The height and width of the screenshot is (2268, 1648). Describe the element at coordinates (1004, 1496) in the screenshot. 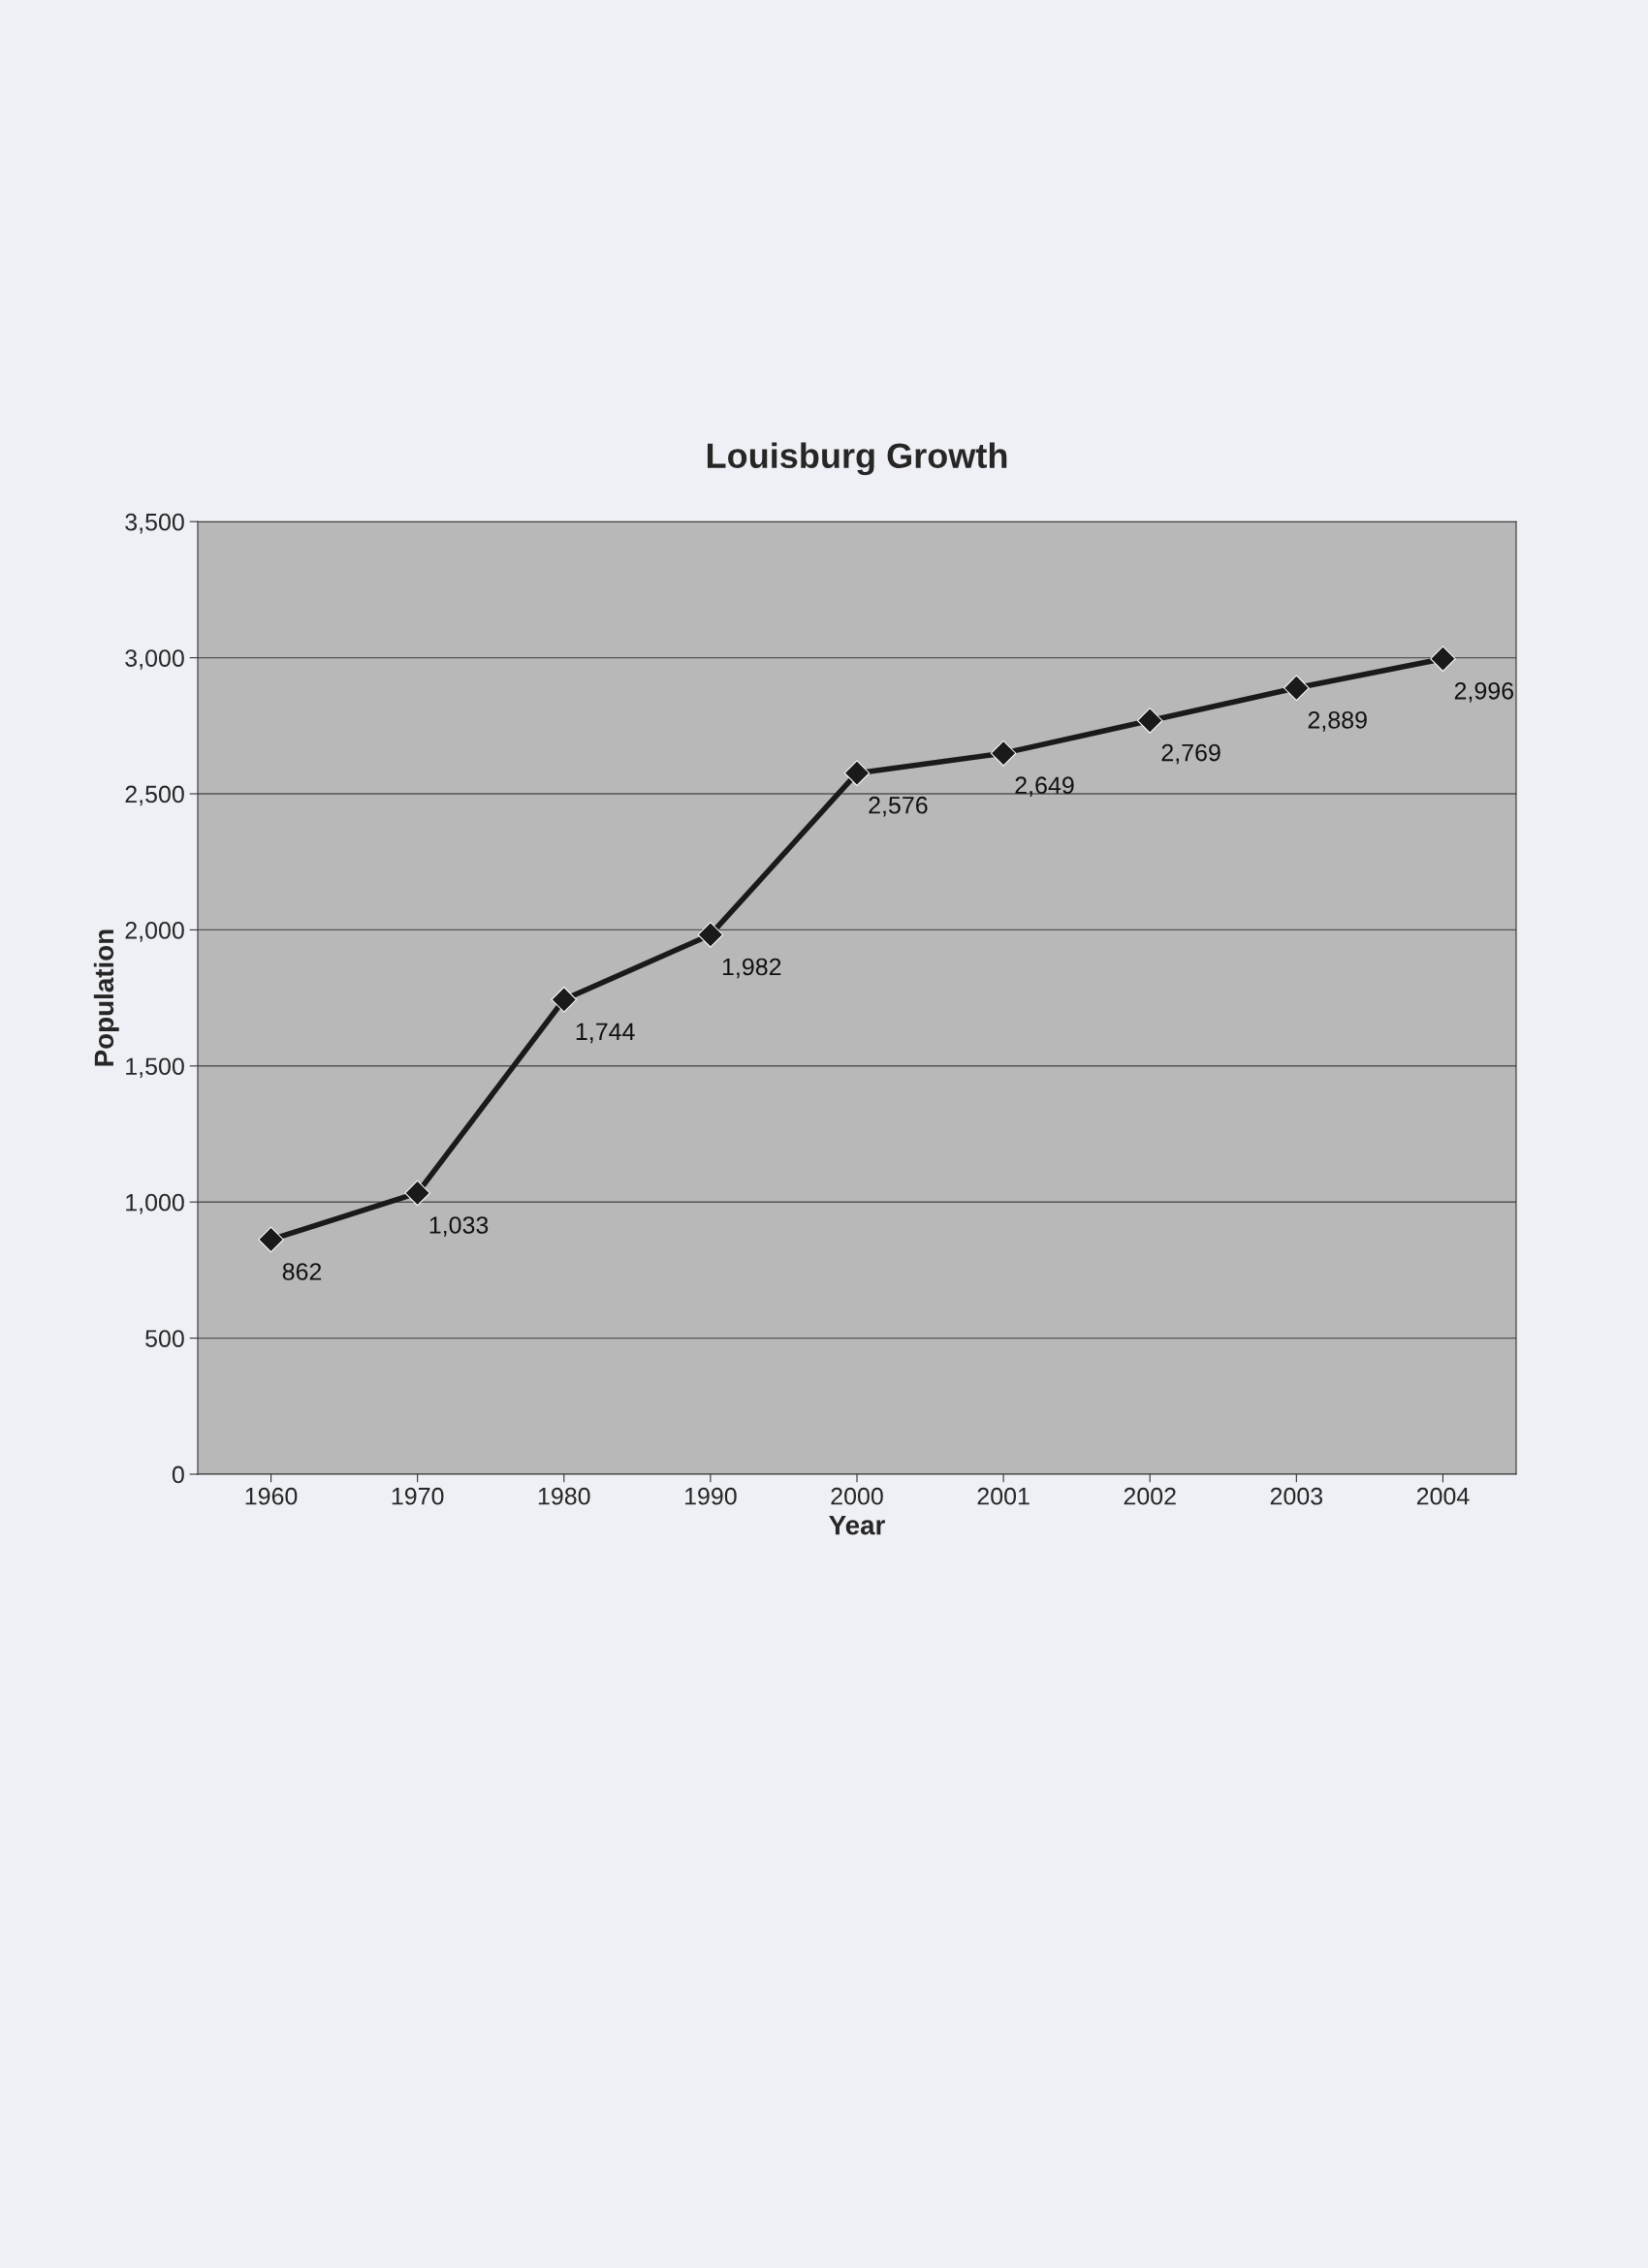

I see `x-tick-label: 2001` at that location.